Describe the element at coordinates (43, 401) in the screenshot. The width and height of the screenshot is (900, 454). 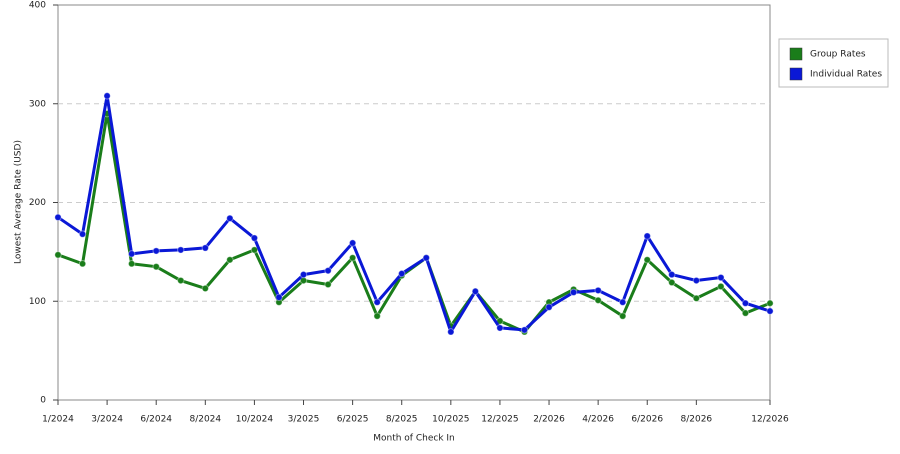
I see `y-tick-label: 0` at that location.